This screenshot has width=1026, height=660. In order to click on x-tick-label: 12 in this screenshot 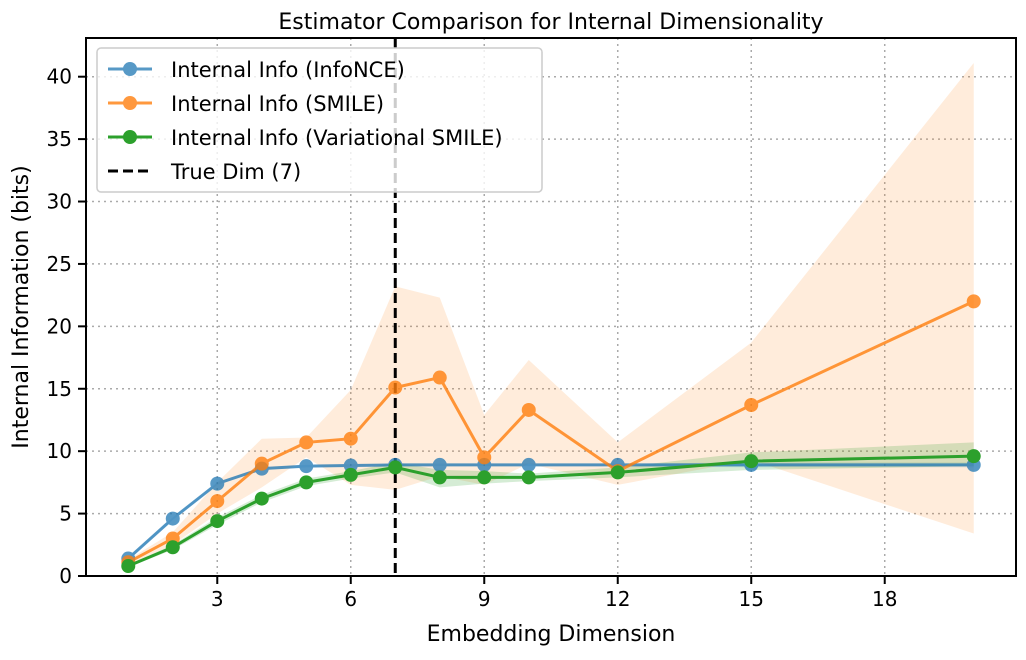, I will do `click(617, 599)`.